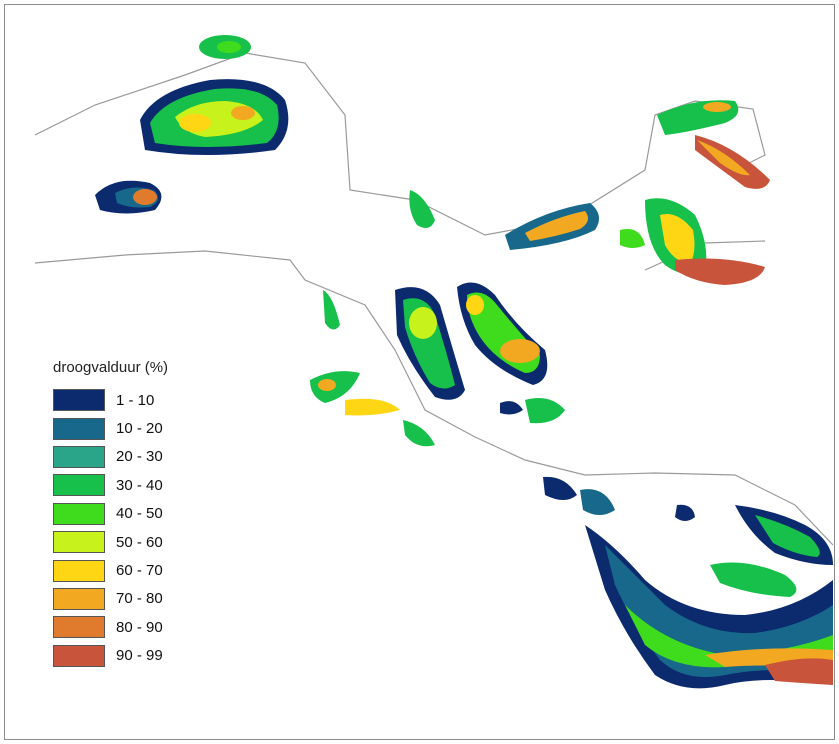 The image size is (839, 744). Describe the element at coordinates (110, 542) in the screenshot. I see `legend-item: 50 - 60` at that location.